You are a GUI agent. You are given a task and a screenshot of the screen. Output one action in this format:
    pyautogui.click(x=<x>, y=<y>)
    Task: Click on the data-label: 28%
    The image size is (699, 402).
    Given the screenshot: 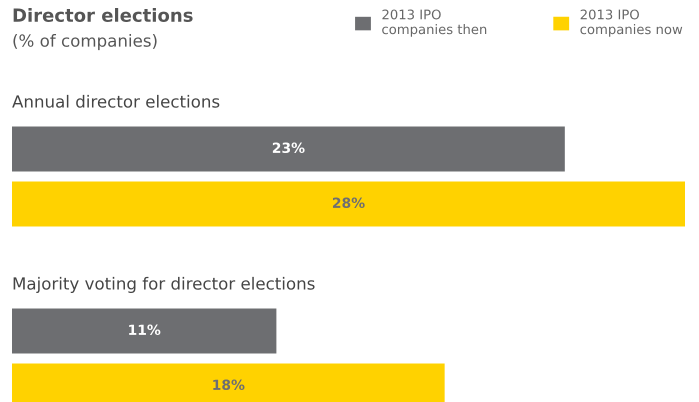 What is the action you would take?
    pyautogui.click(x=348, y=203)
    